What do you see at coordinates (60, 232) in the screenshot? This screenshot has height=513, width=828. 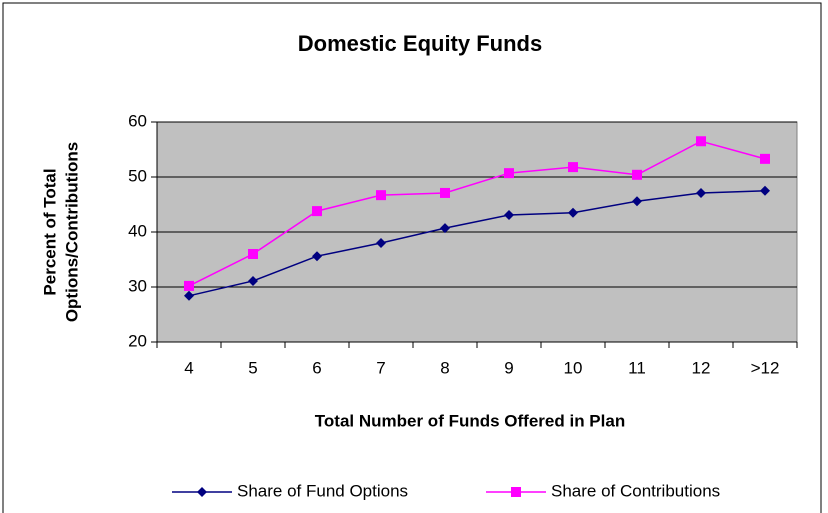 I see `y-axis-title: Percent of Total Options/Contributions` at bounding box center [60, 232].